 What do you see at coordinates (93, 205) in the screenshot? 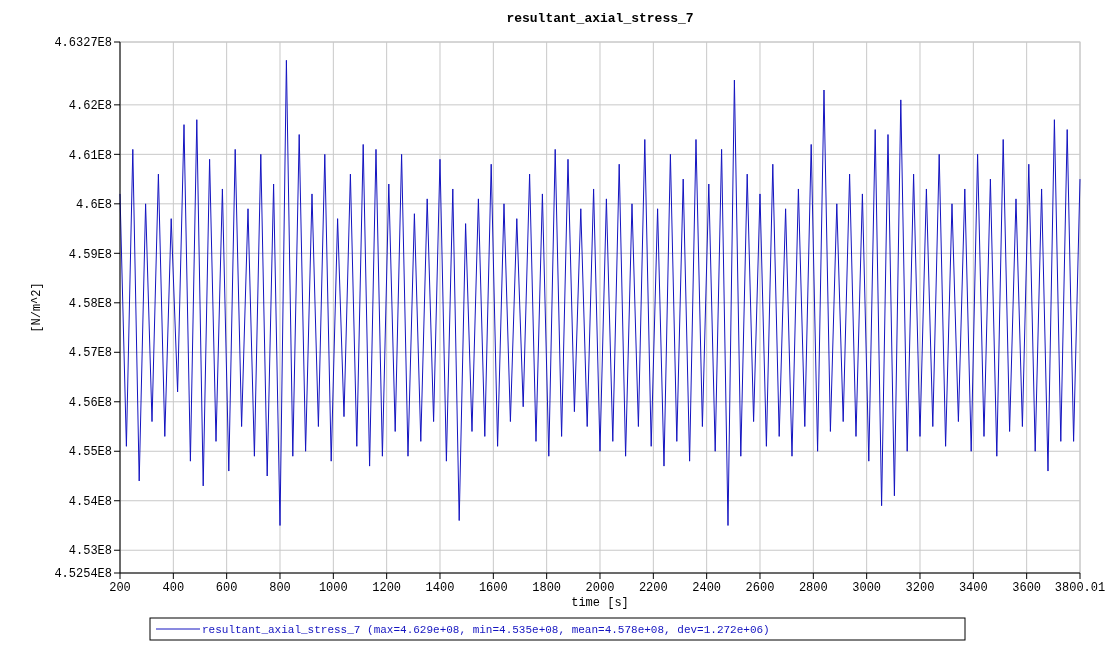
I see `y-tick-label: 4.6E8` at bounding box center [93, 205].